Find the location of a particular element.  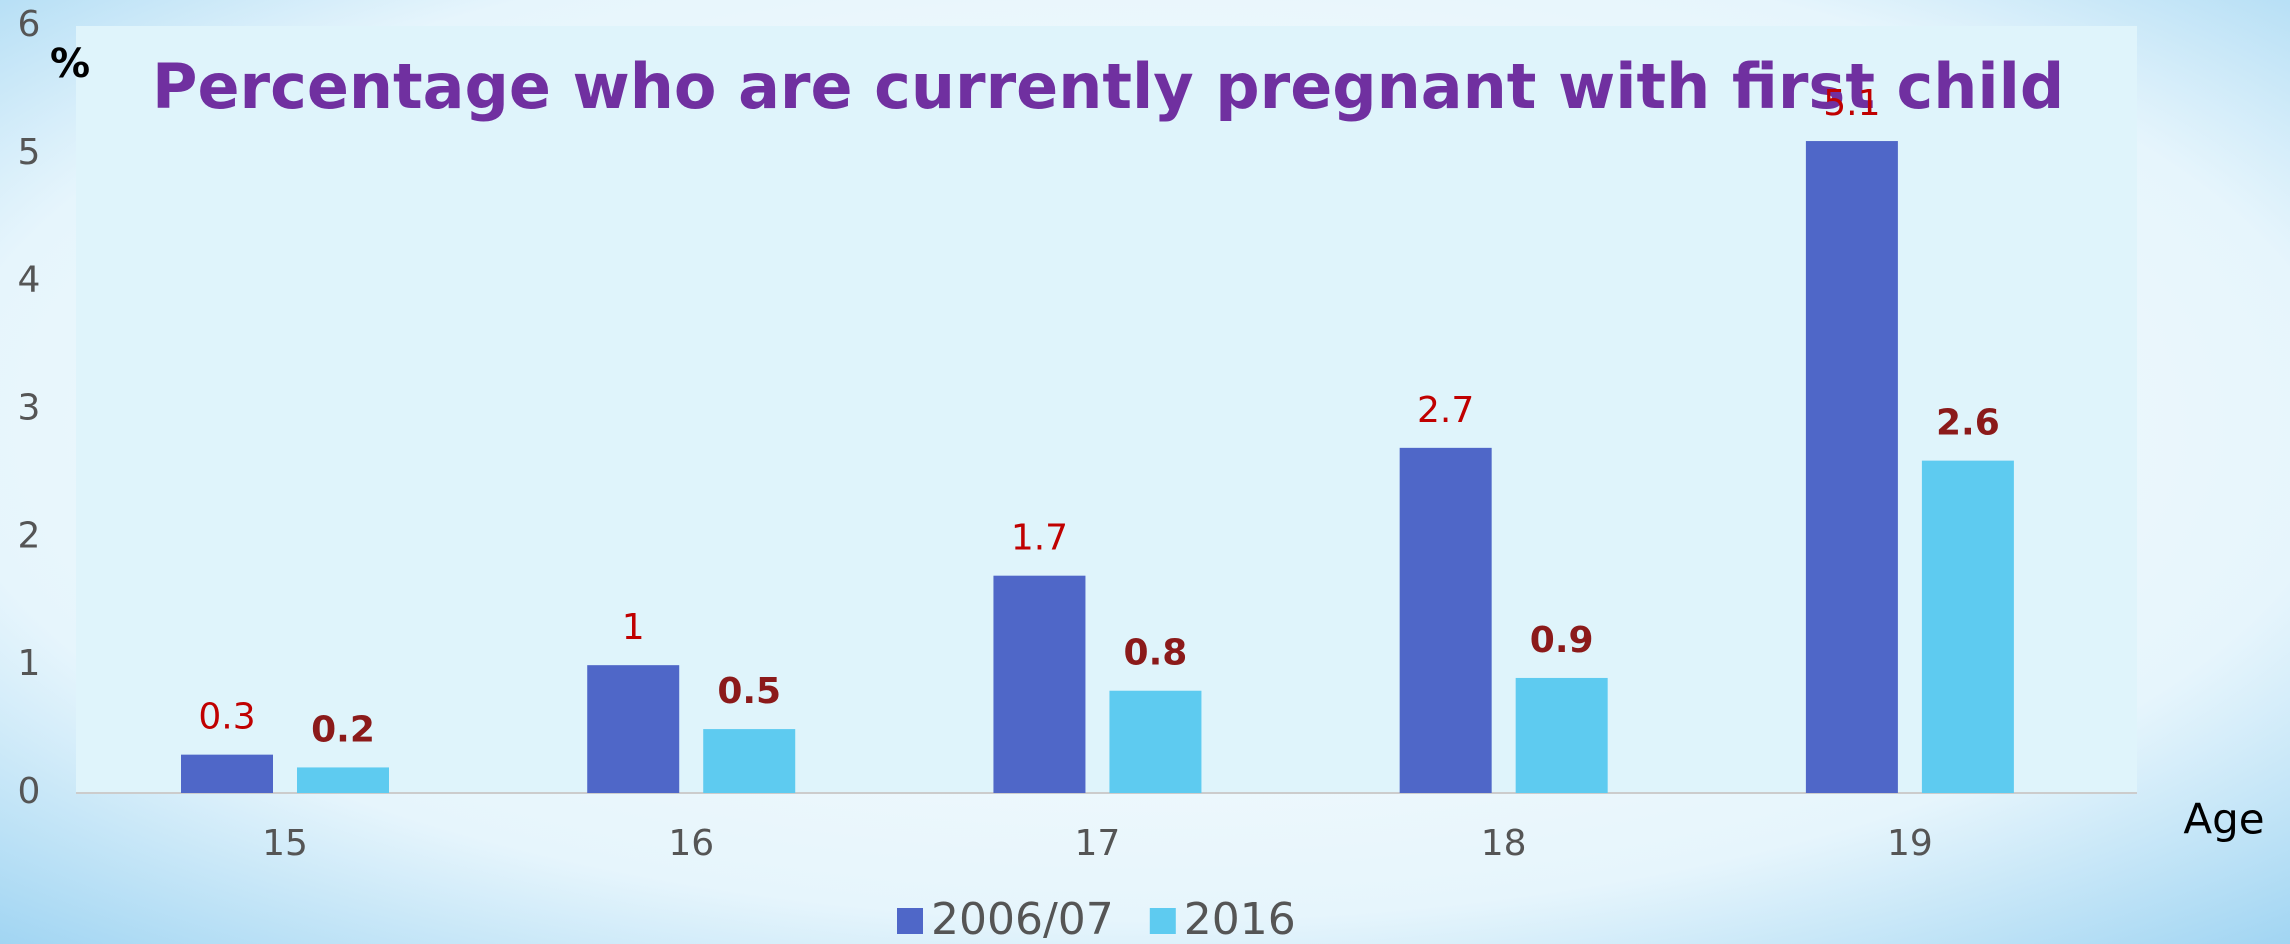

data-label: 5.1 is located at coordinates (1851, 103).